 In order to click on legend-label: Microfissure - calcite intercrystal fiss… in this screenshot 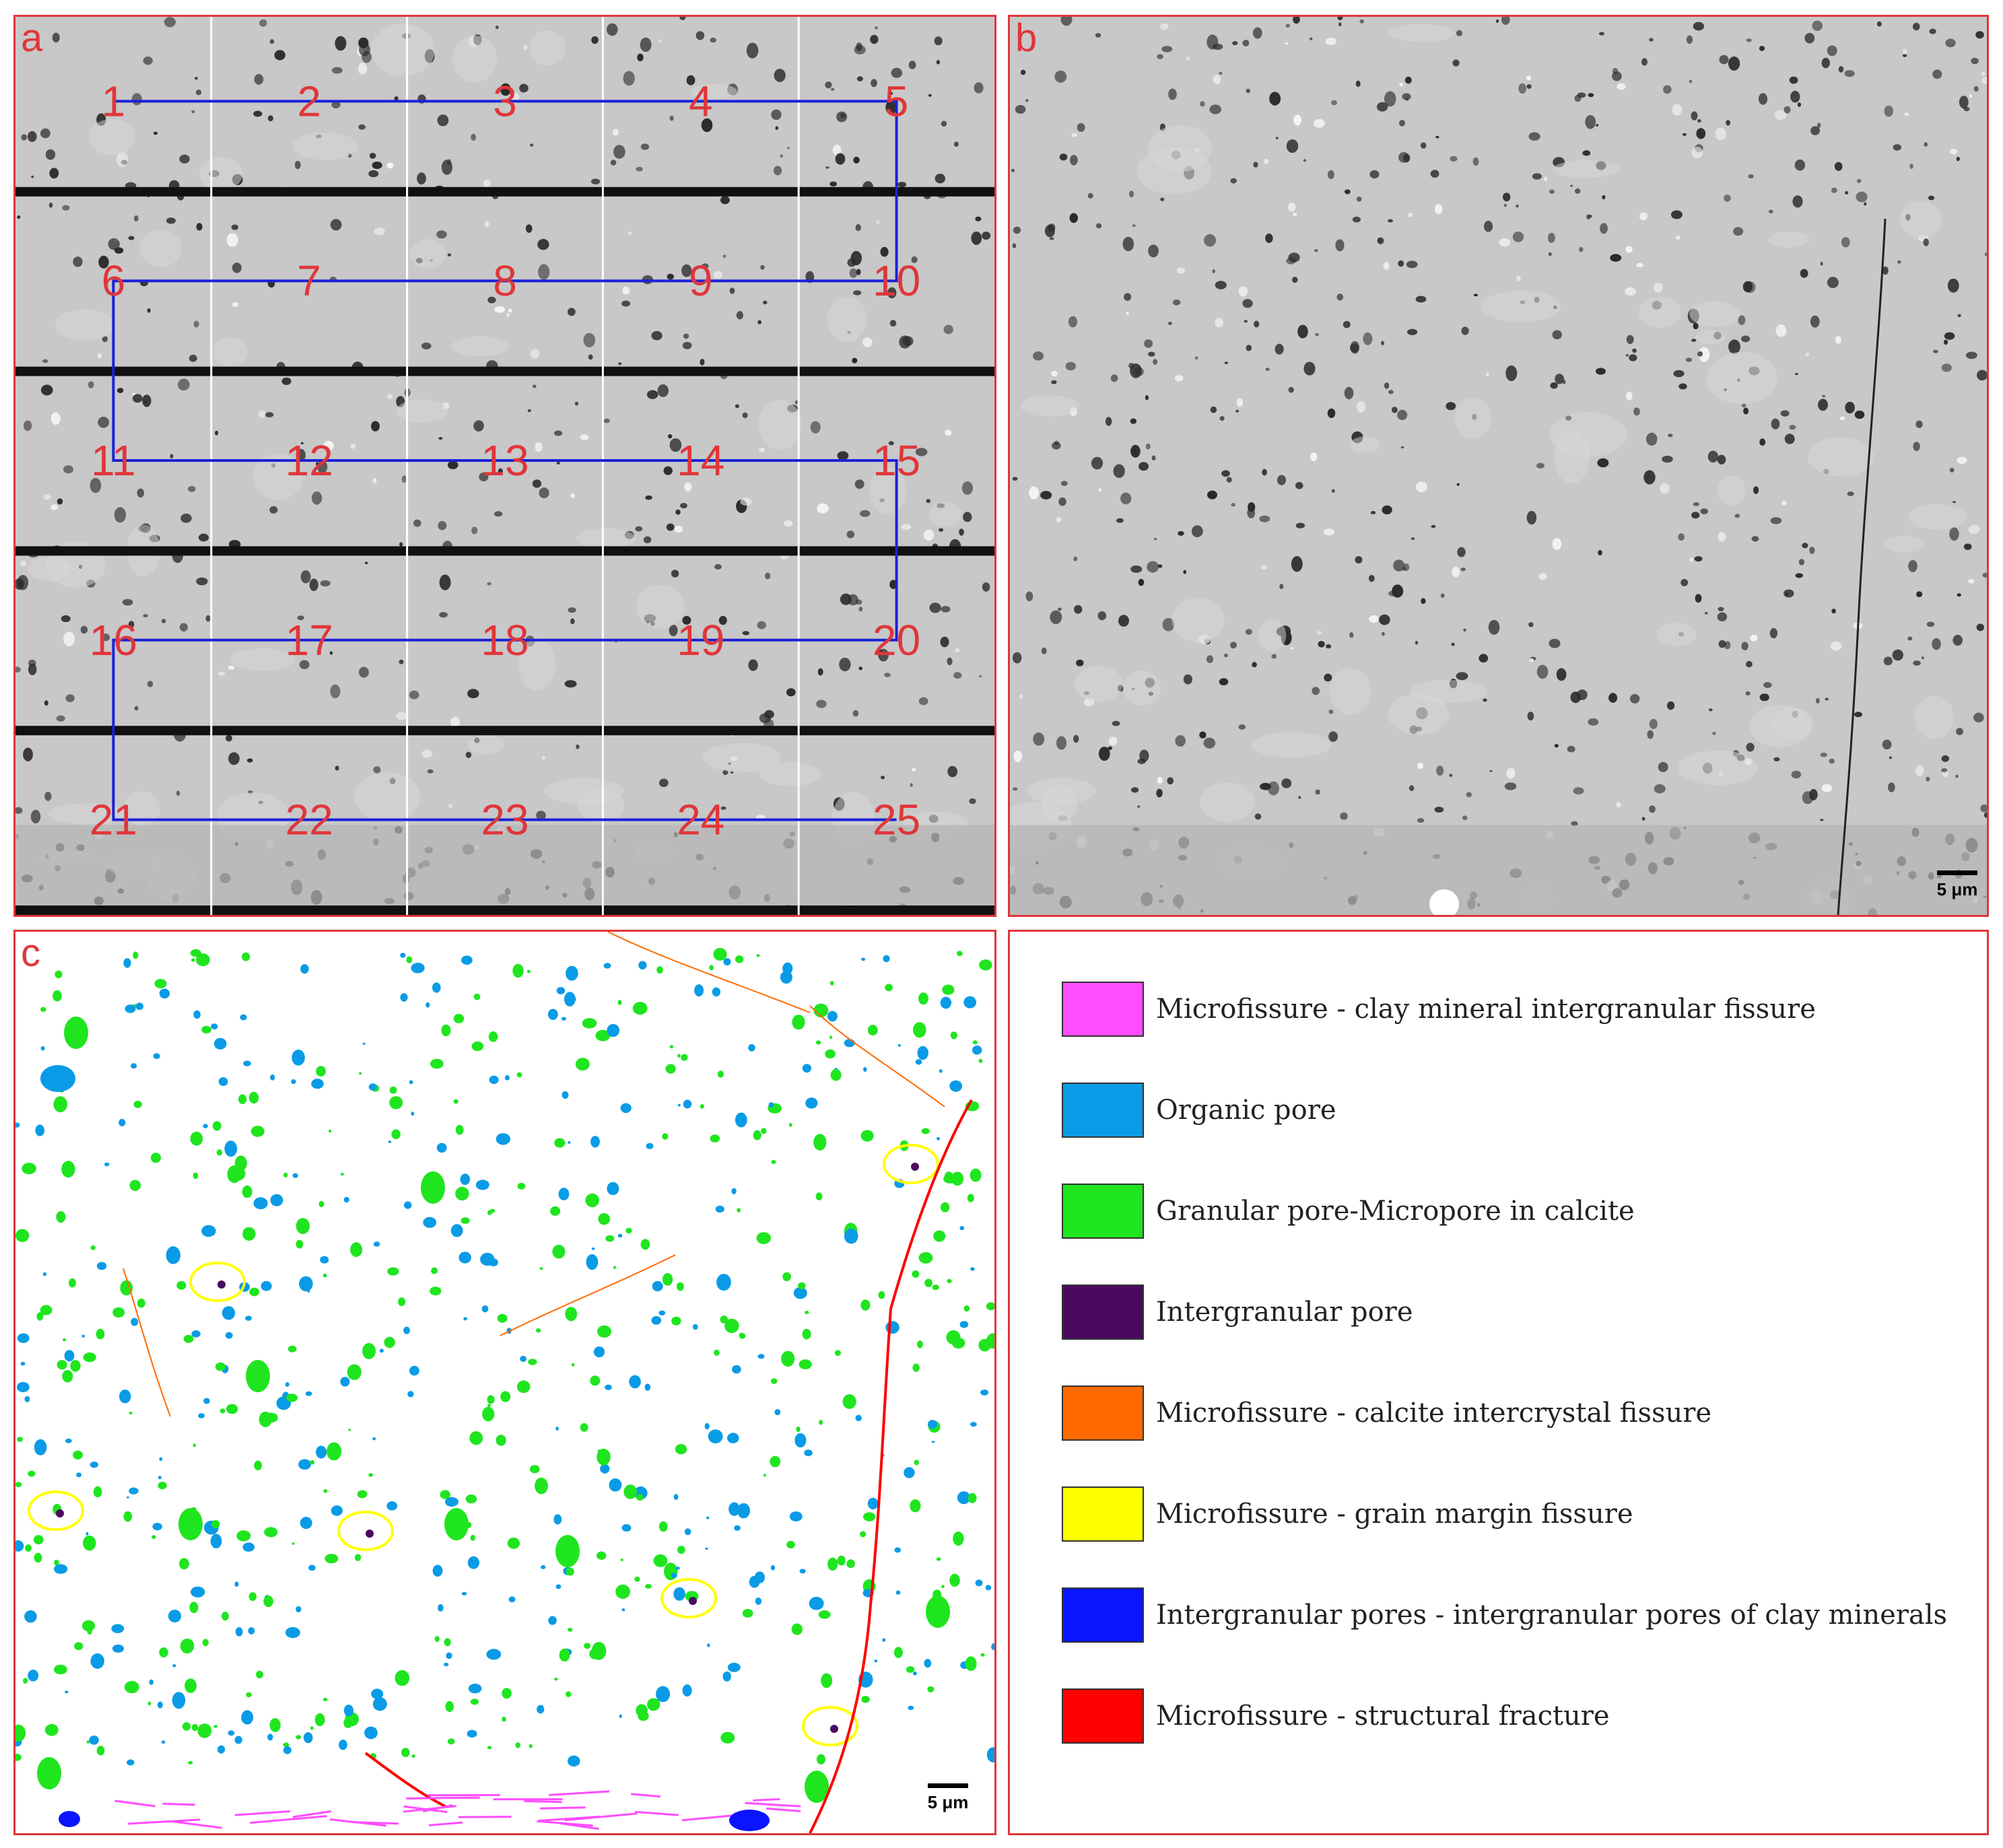, I will do `click(1434, 1413)`.